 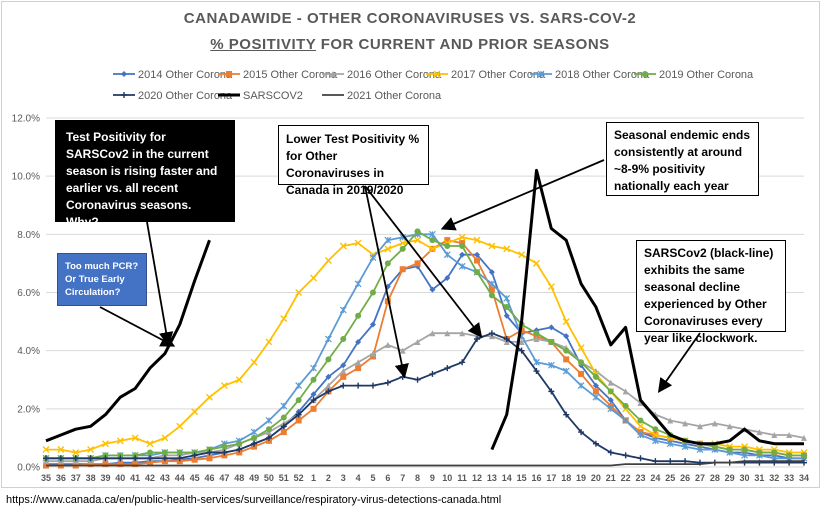 What do you see at coordinates (700, 478) in the screenshot?
I see `x-tick-label: 27` at bounding box center [700, 478].